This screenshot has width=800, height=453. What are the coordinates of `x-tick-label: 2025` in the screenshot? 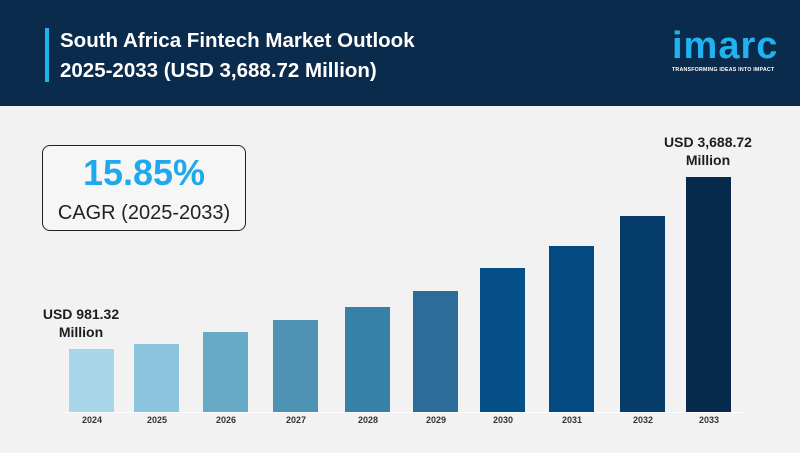 It's located at (157, 420).